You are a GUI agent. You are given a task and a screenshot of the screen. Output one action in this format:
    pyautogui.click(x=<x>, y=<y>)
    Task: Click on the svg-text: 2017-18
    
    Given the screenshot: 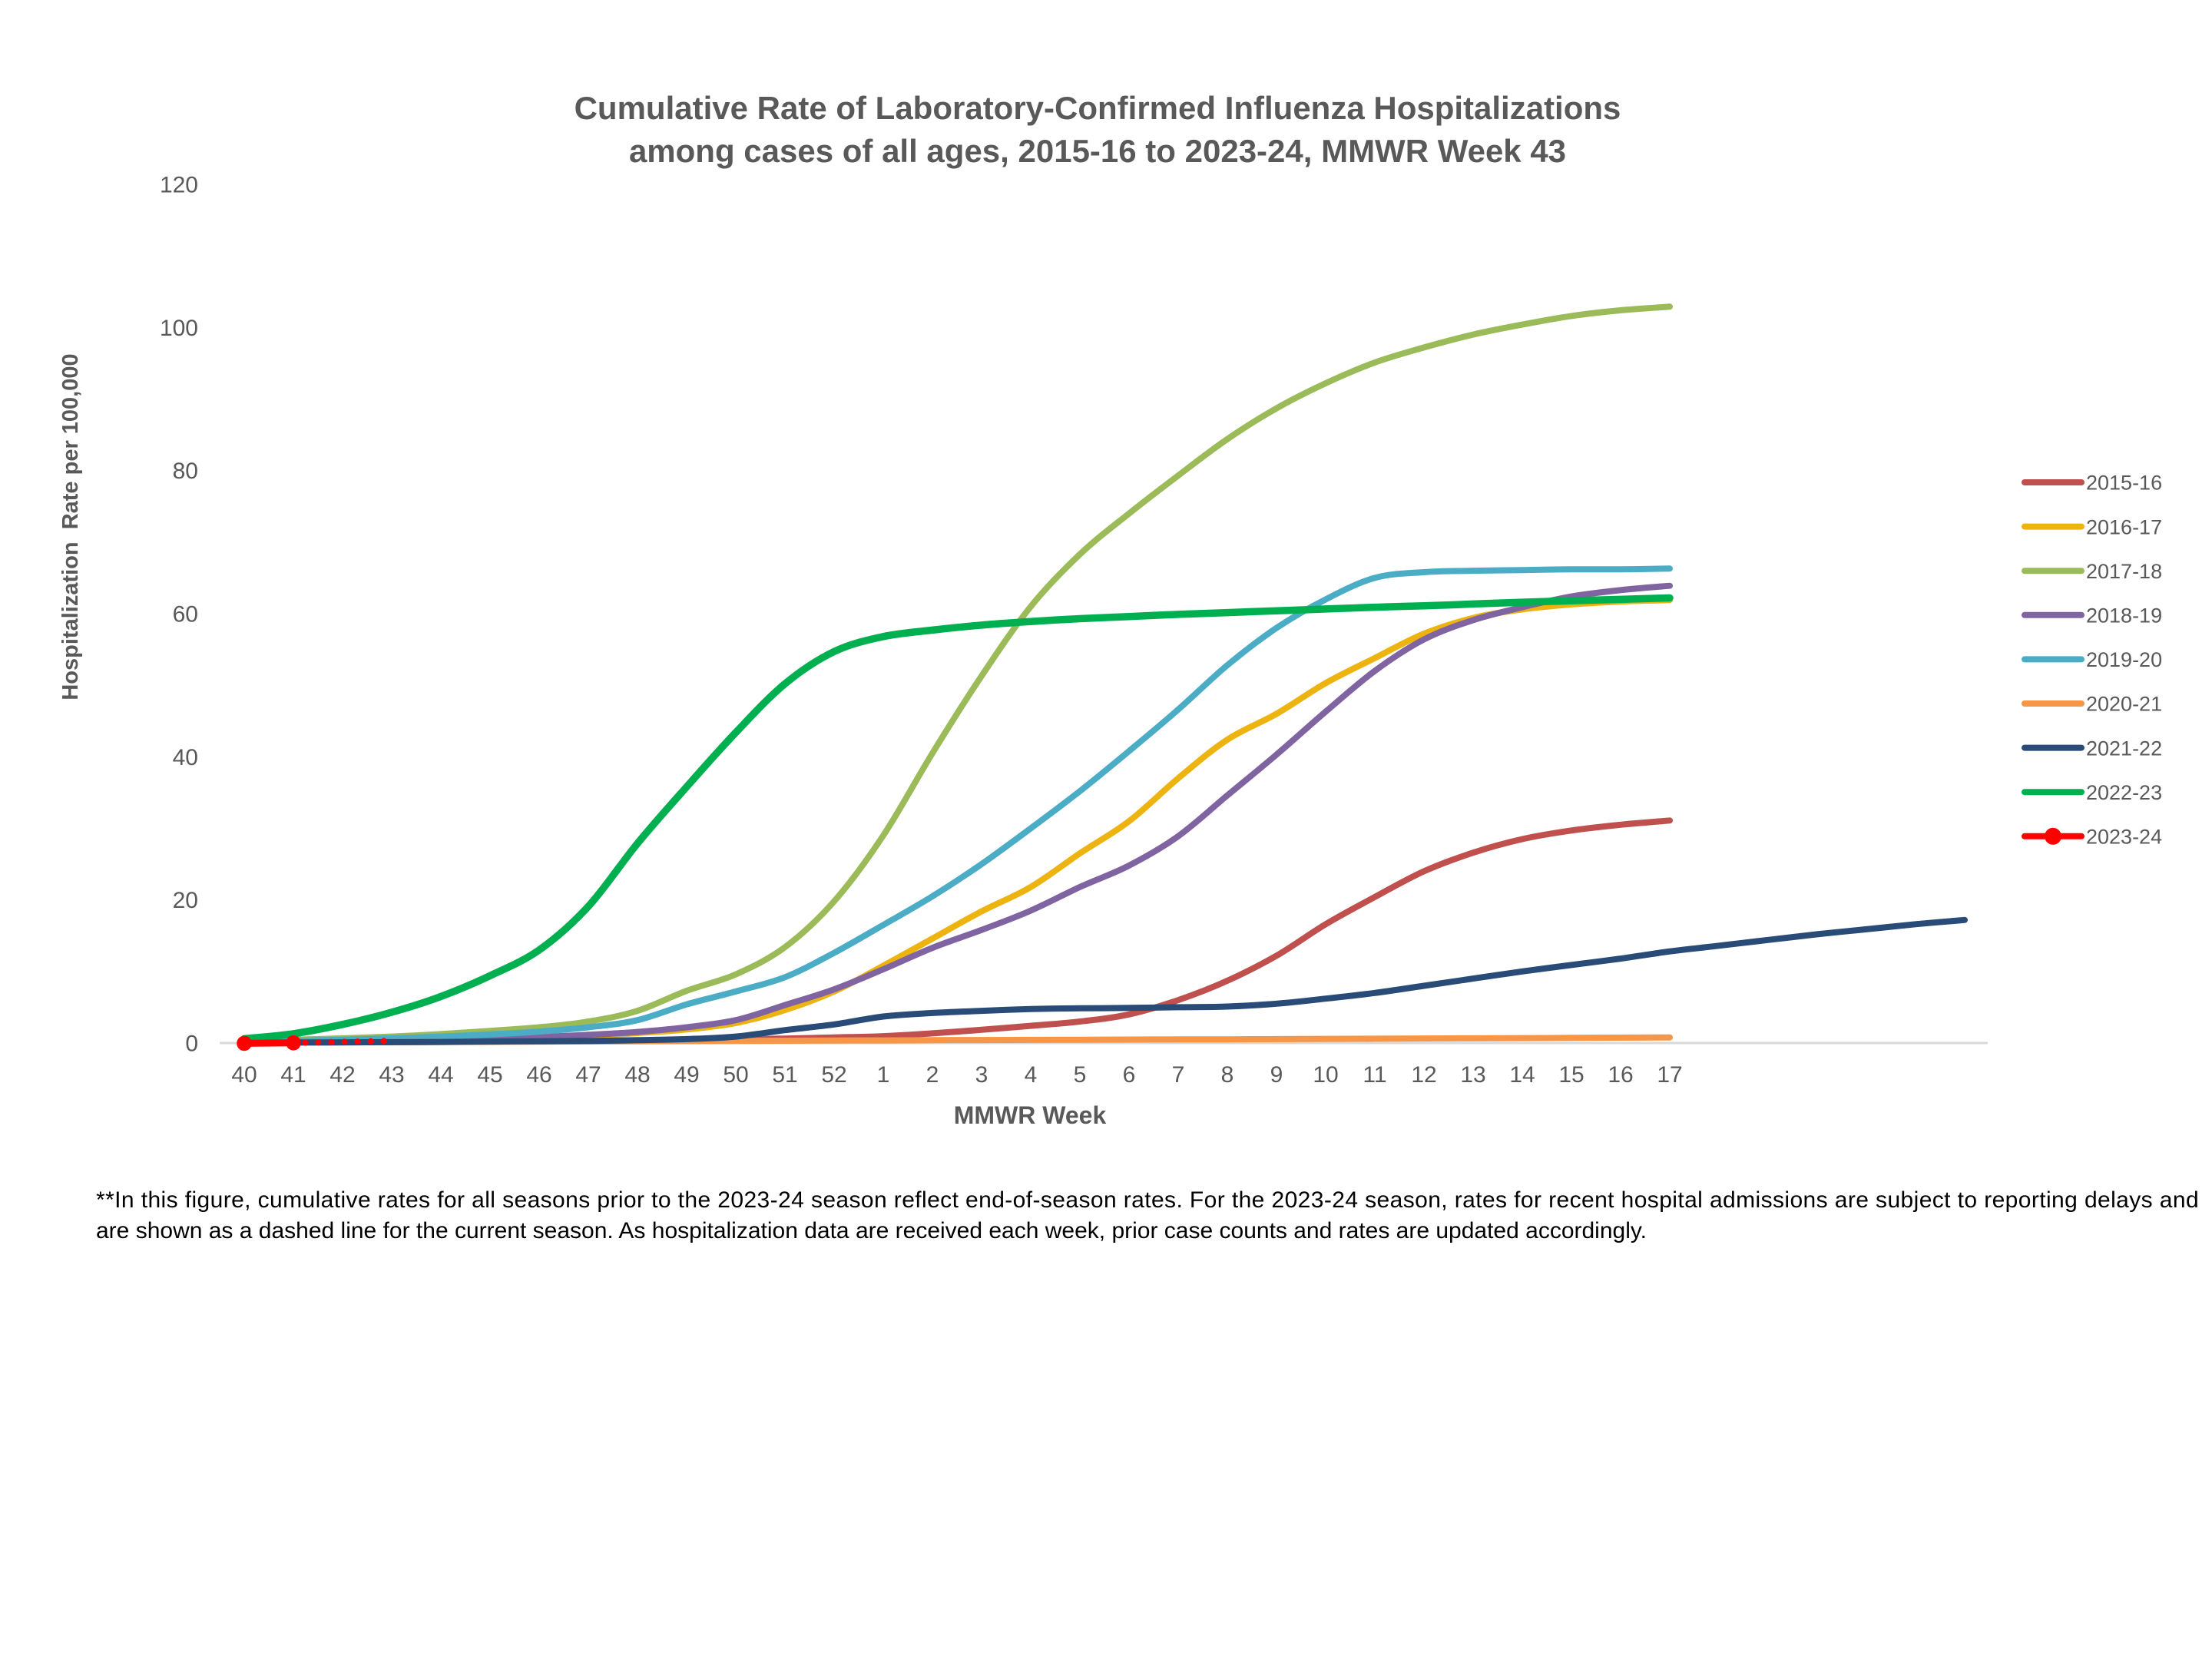 What is the action you would take?
    pyautogui.click(x=2124, y=572)
    